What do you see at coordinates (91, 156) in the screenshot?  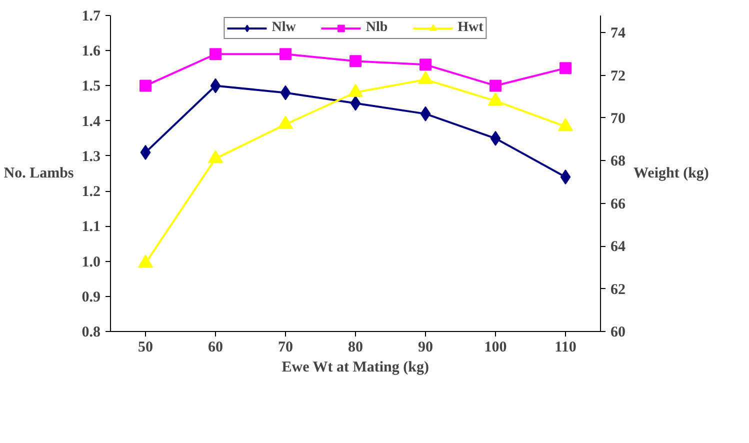 I see `y-tick-label: 1.3` at bounding box center [91, 156].